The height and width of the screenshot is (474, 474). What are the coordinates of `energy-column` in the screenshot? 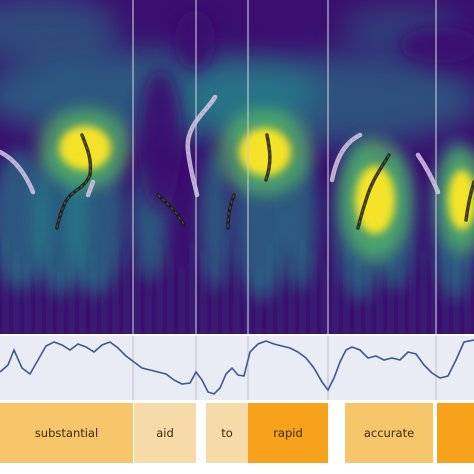 It's located at (215, 220).